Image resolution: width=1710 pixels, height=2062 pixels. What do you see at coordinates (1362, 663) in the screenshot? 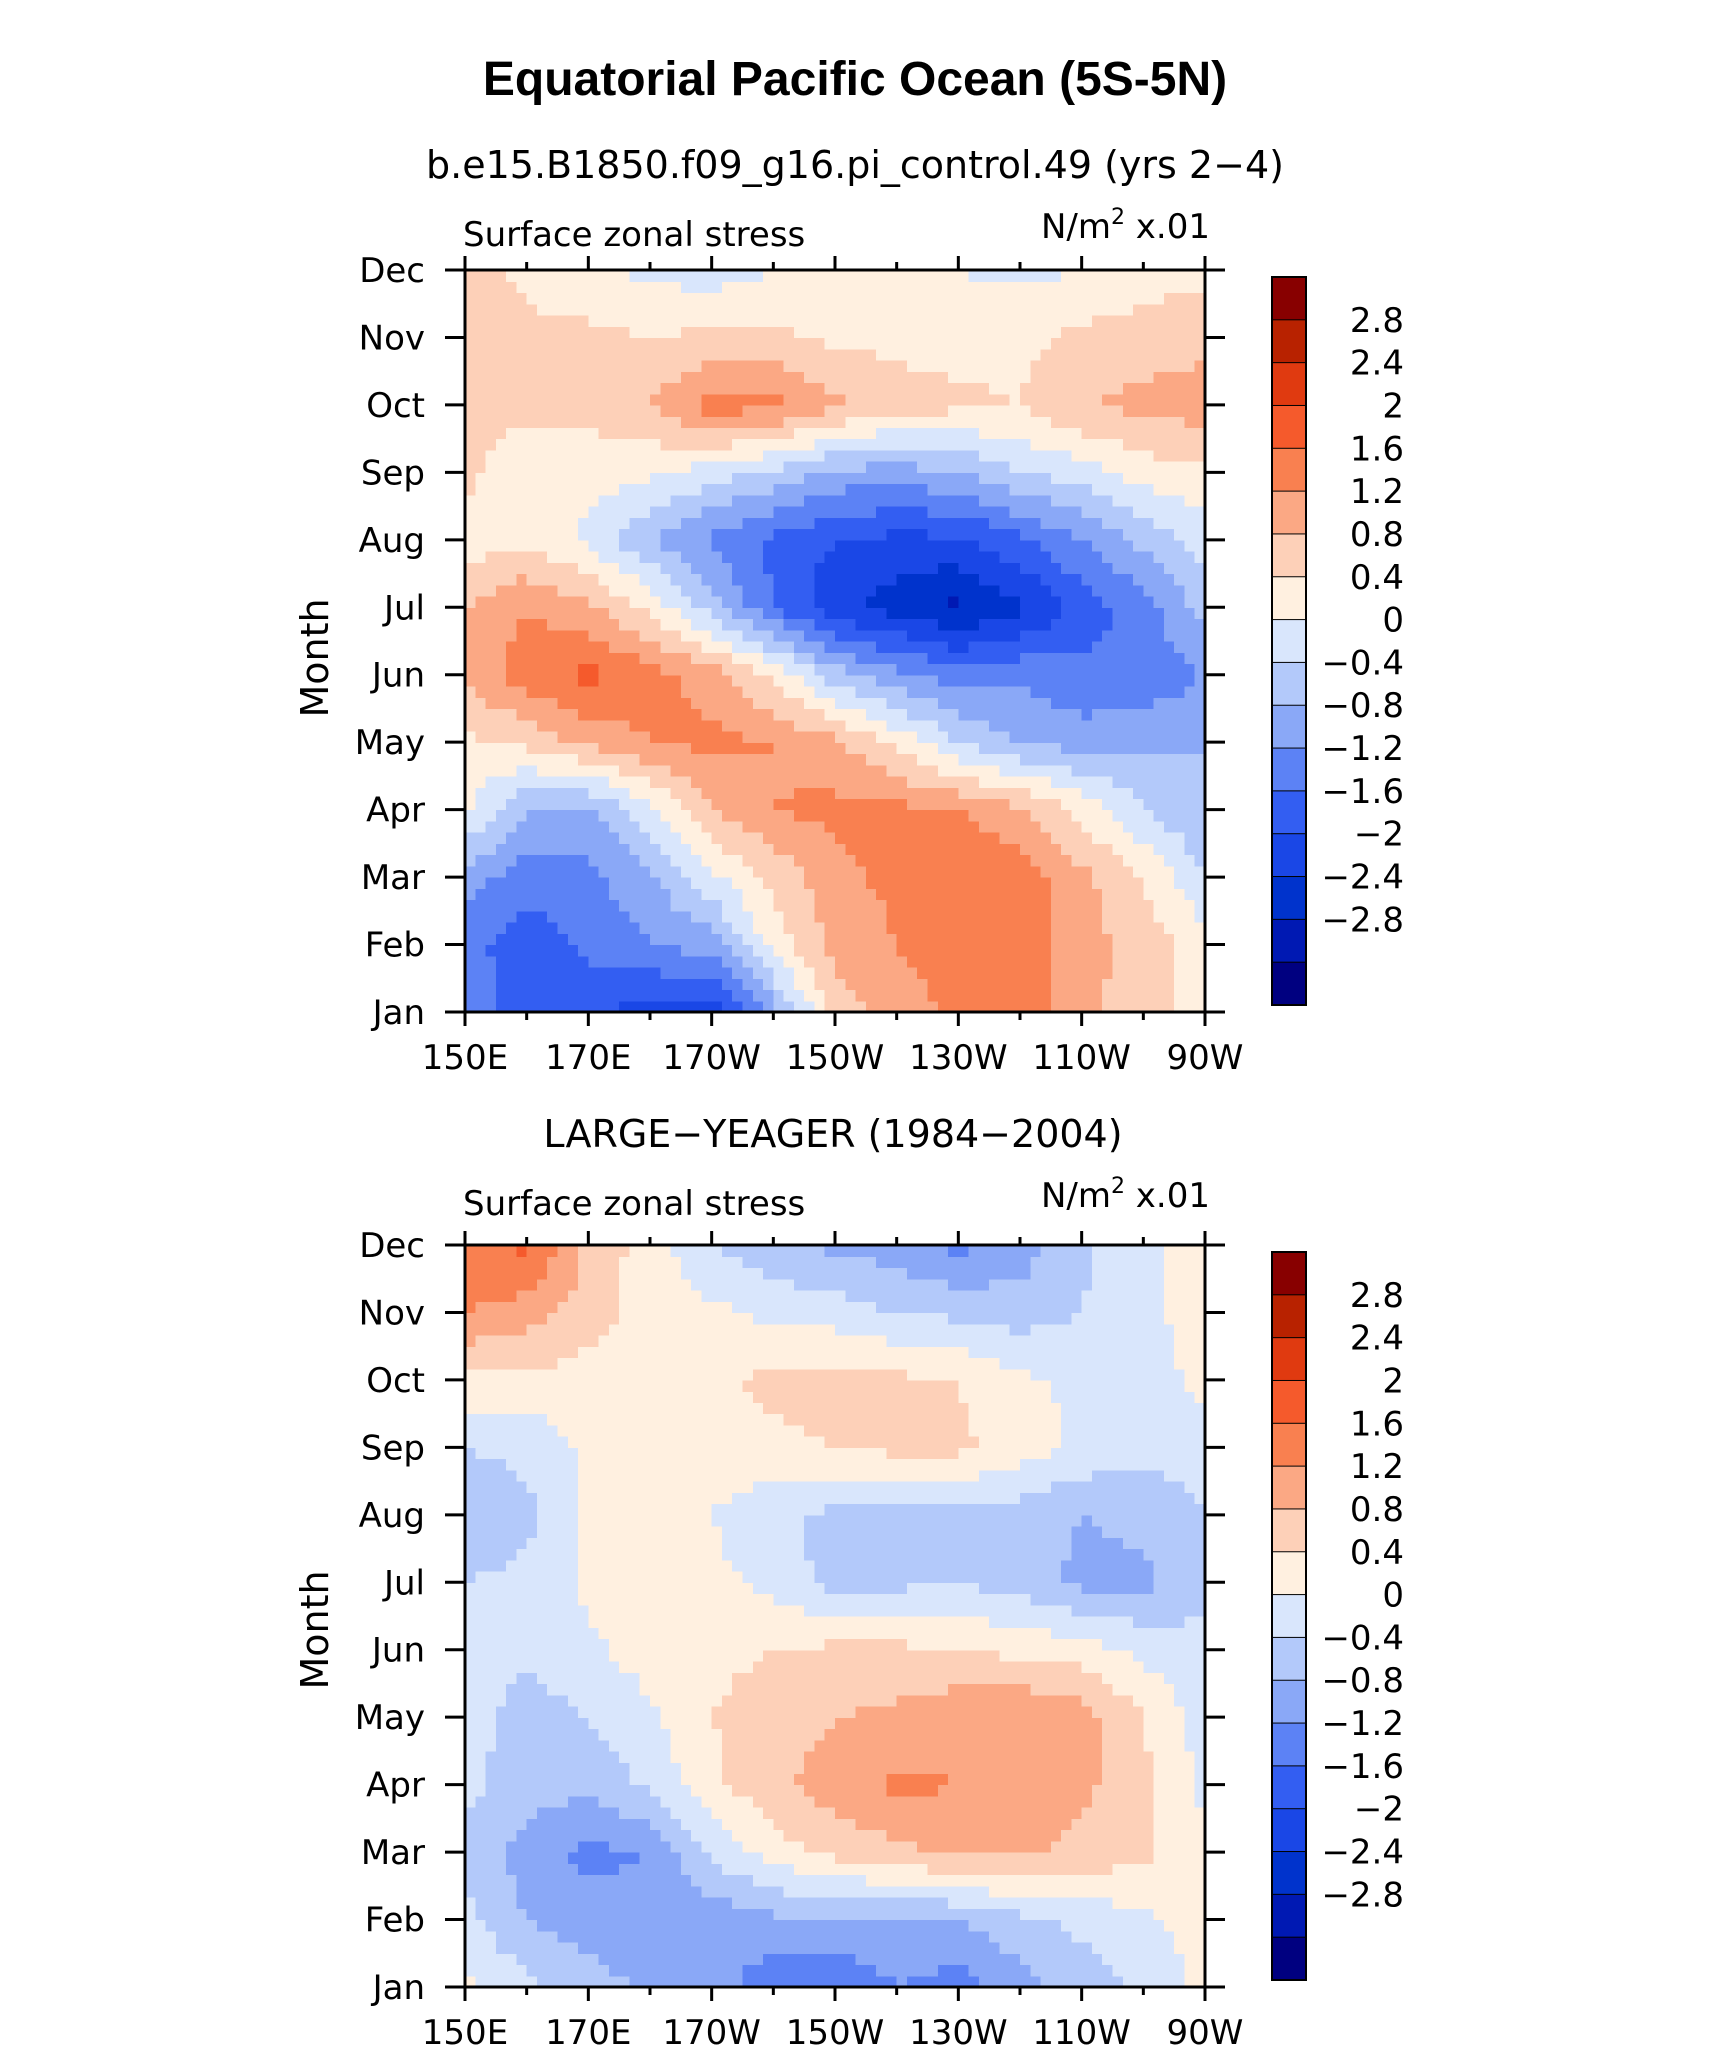
I see `colorbar-label: −0.4` at bounding box center [1362, 663].